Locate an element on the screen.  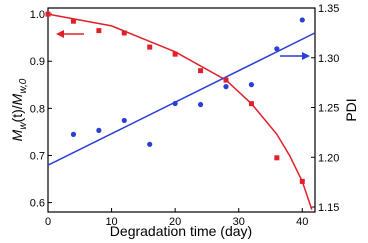
y-tick-label: 1.0 is located at coordinates (37, 15).